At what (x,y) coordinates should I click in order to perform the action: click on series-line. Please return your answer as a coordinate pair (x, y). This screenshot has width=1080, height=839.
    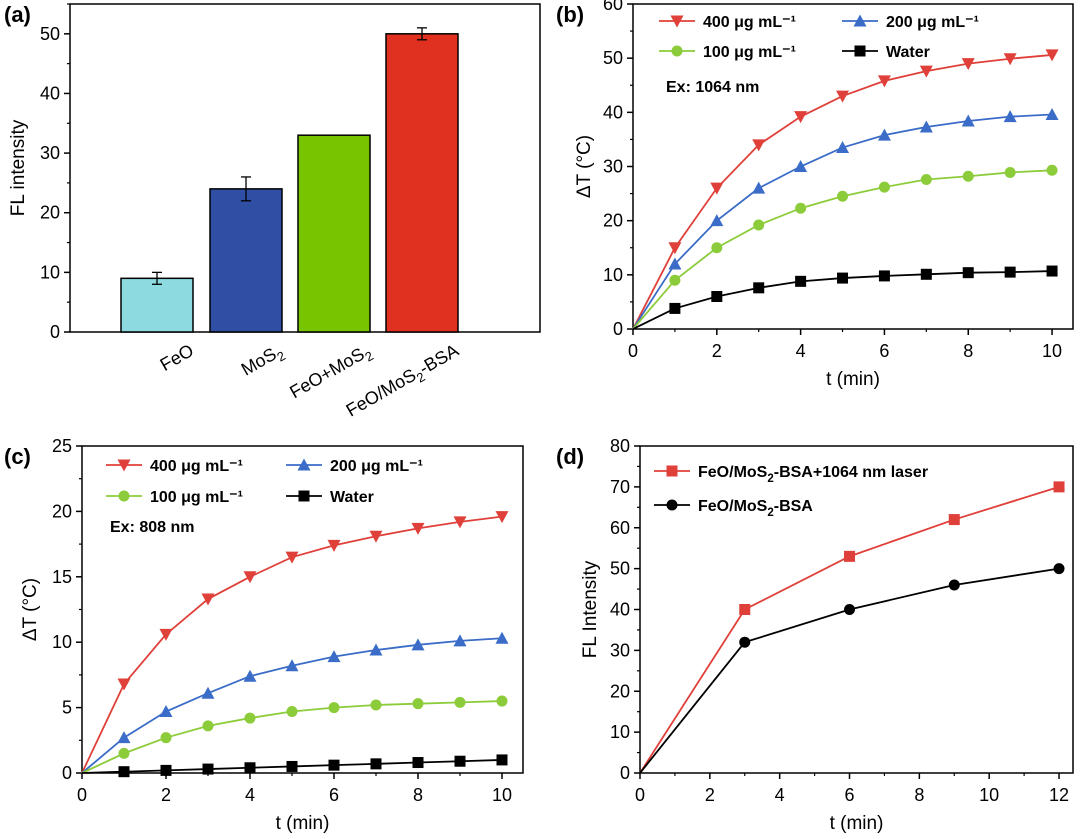
    Looking at the image, I should click on (849, 630).